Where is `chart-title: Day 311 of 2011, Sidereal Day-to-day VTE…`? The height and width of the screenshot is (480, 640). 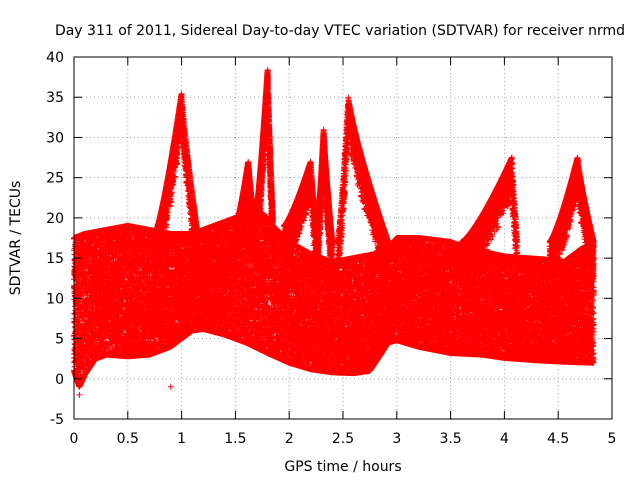 chart-title: Day 311 of 2011, Sidereal Day-to-day VTE… is located at coordinates (340, 31).